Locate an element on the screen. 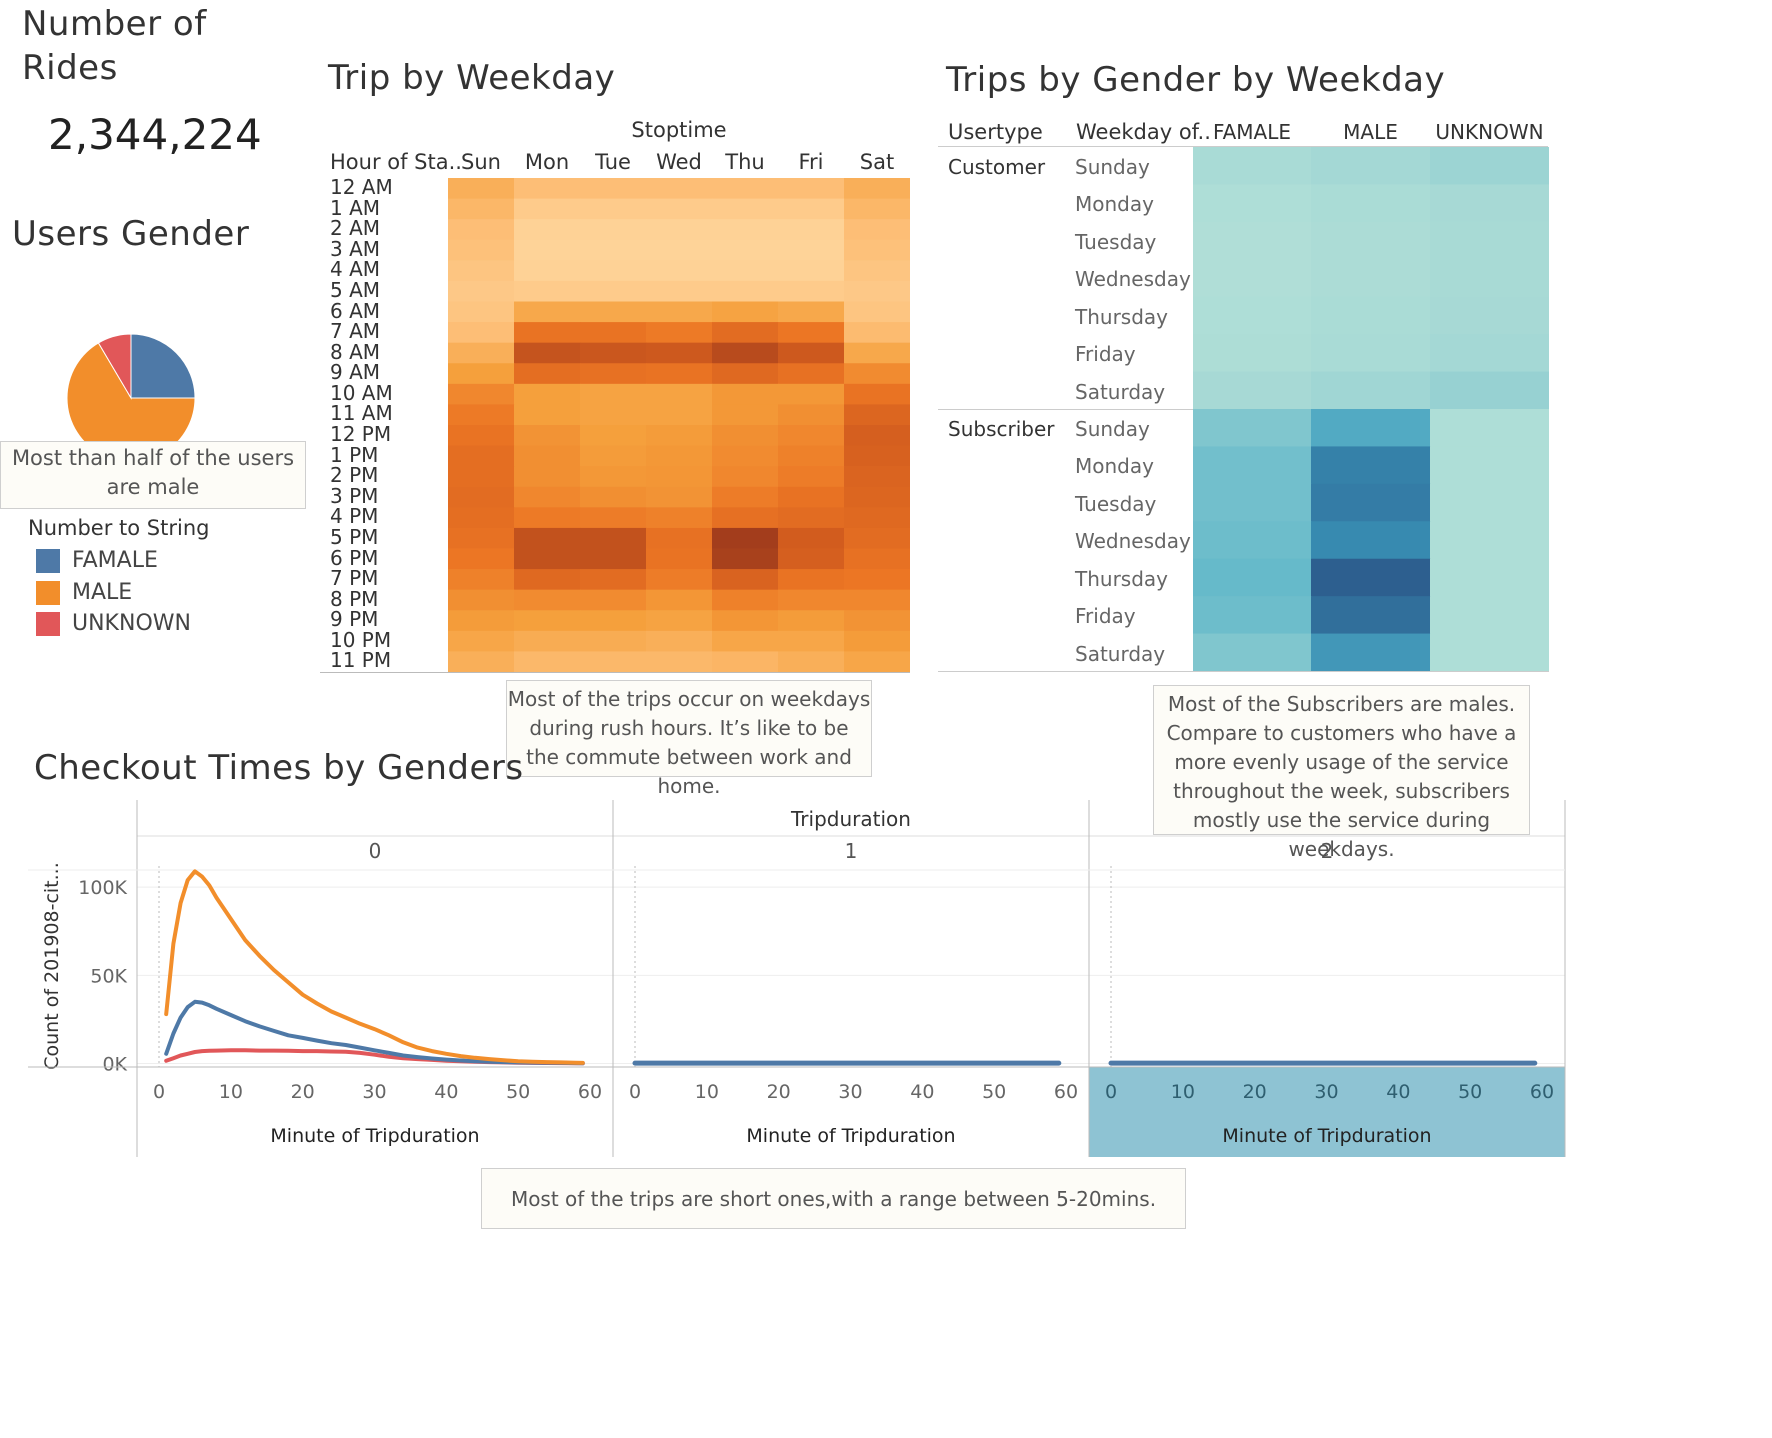 This screenshot has width=1772, height=1438. pie-slice-famale is located at coordinates (163, 366).